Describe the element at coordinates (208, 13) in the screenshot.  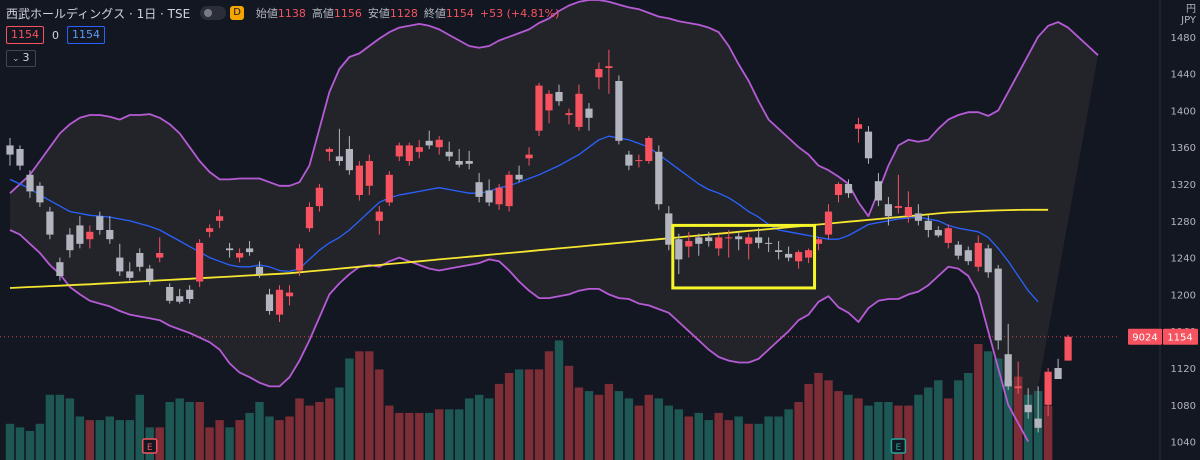
I see `toggle-dot-icon` at that location.